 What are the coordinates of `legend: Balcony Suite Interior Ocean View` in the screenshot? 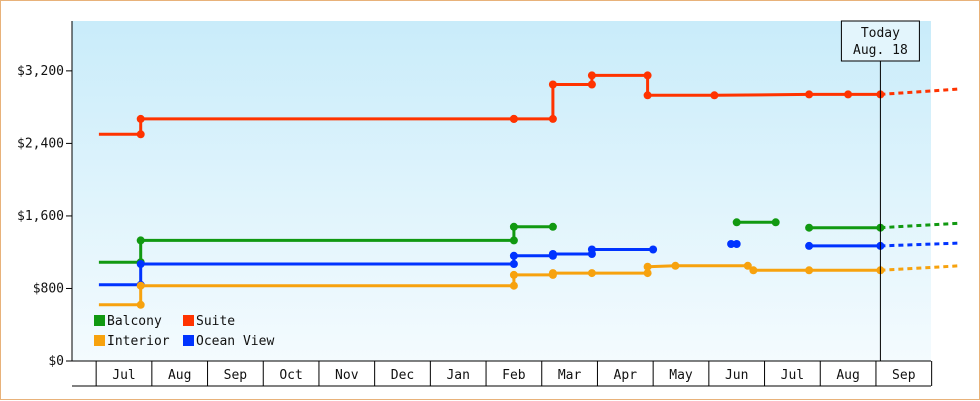 It's located at (184, 331).